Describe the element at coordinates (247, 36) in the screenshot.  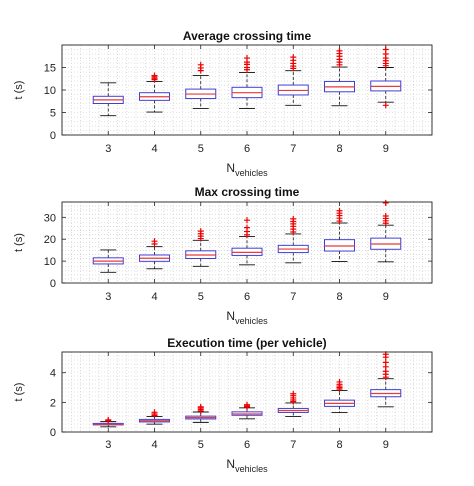
I see `chart-title: Average crossing time` at that location.